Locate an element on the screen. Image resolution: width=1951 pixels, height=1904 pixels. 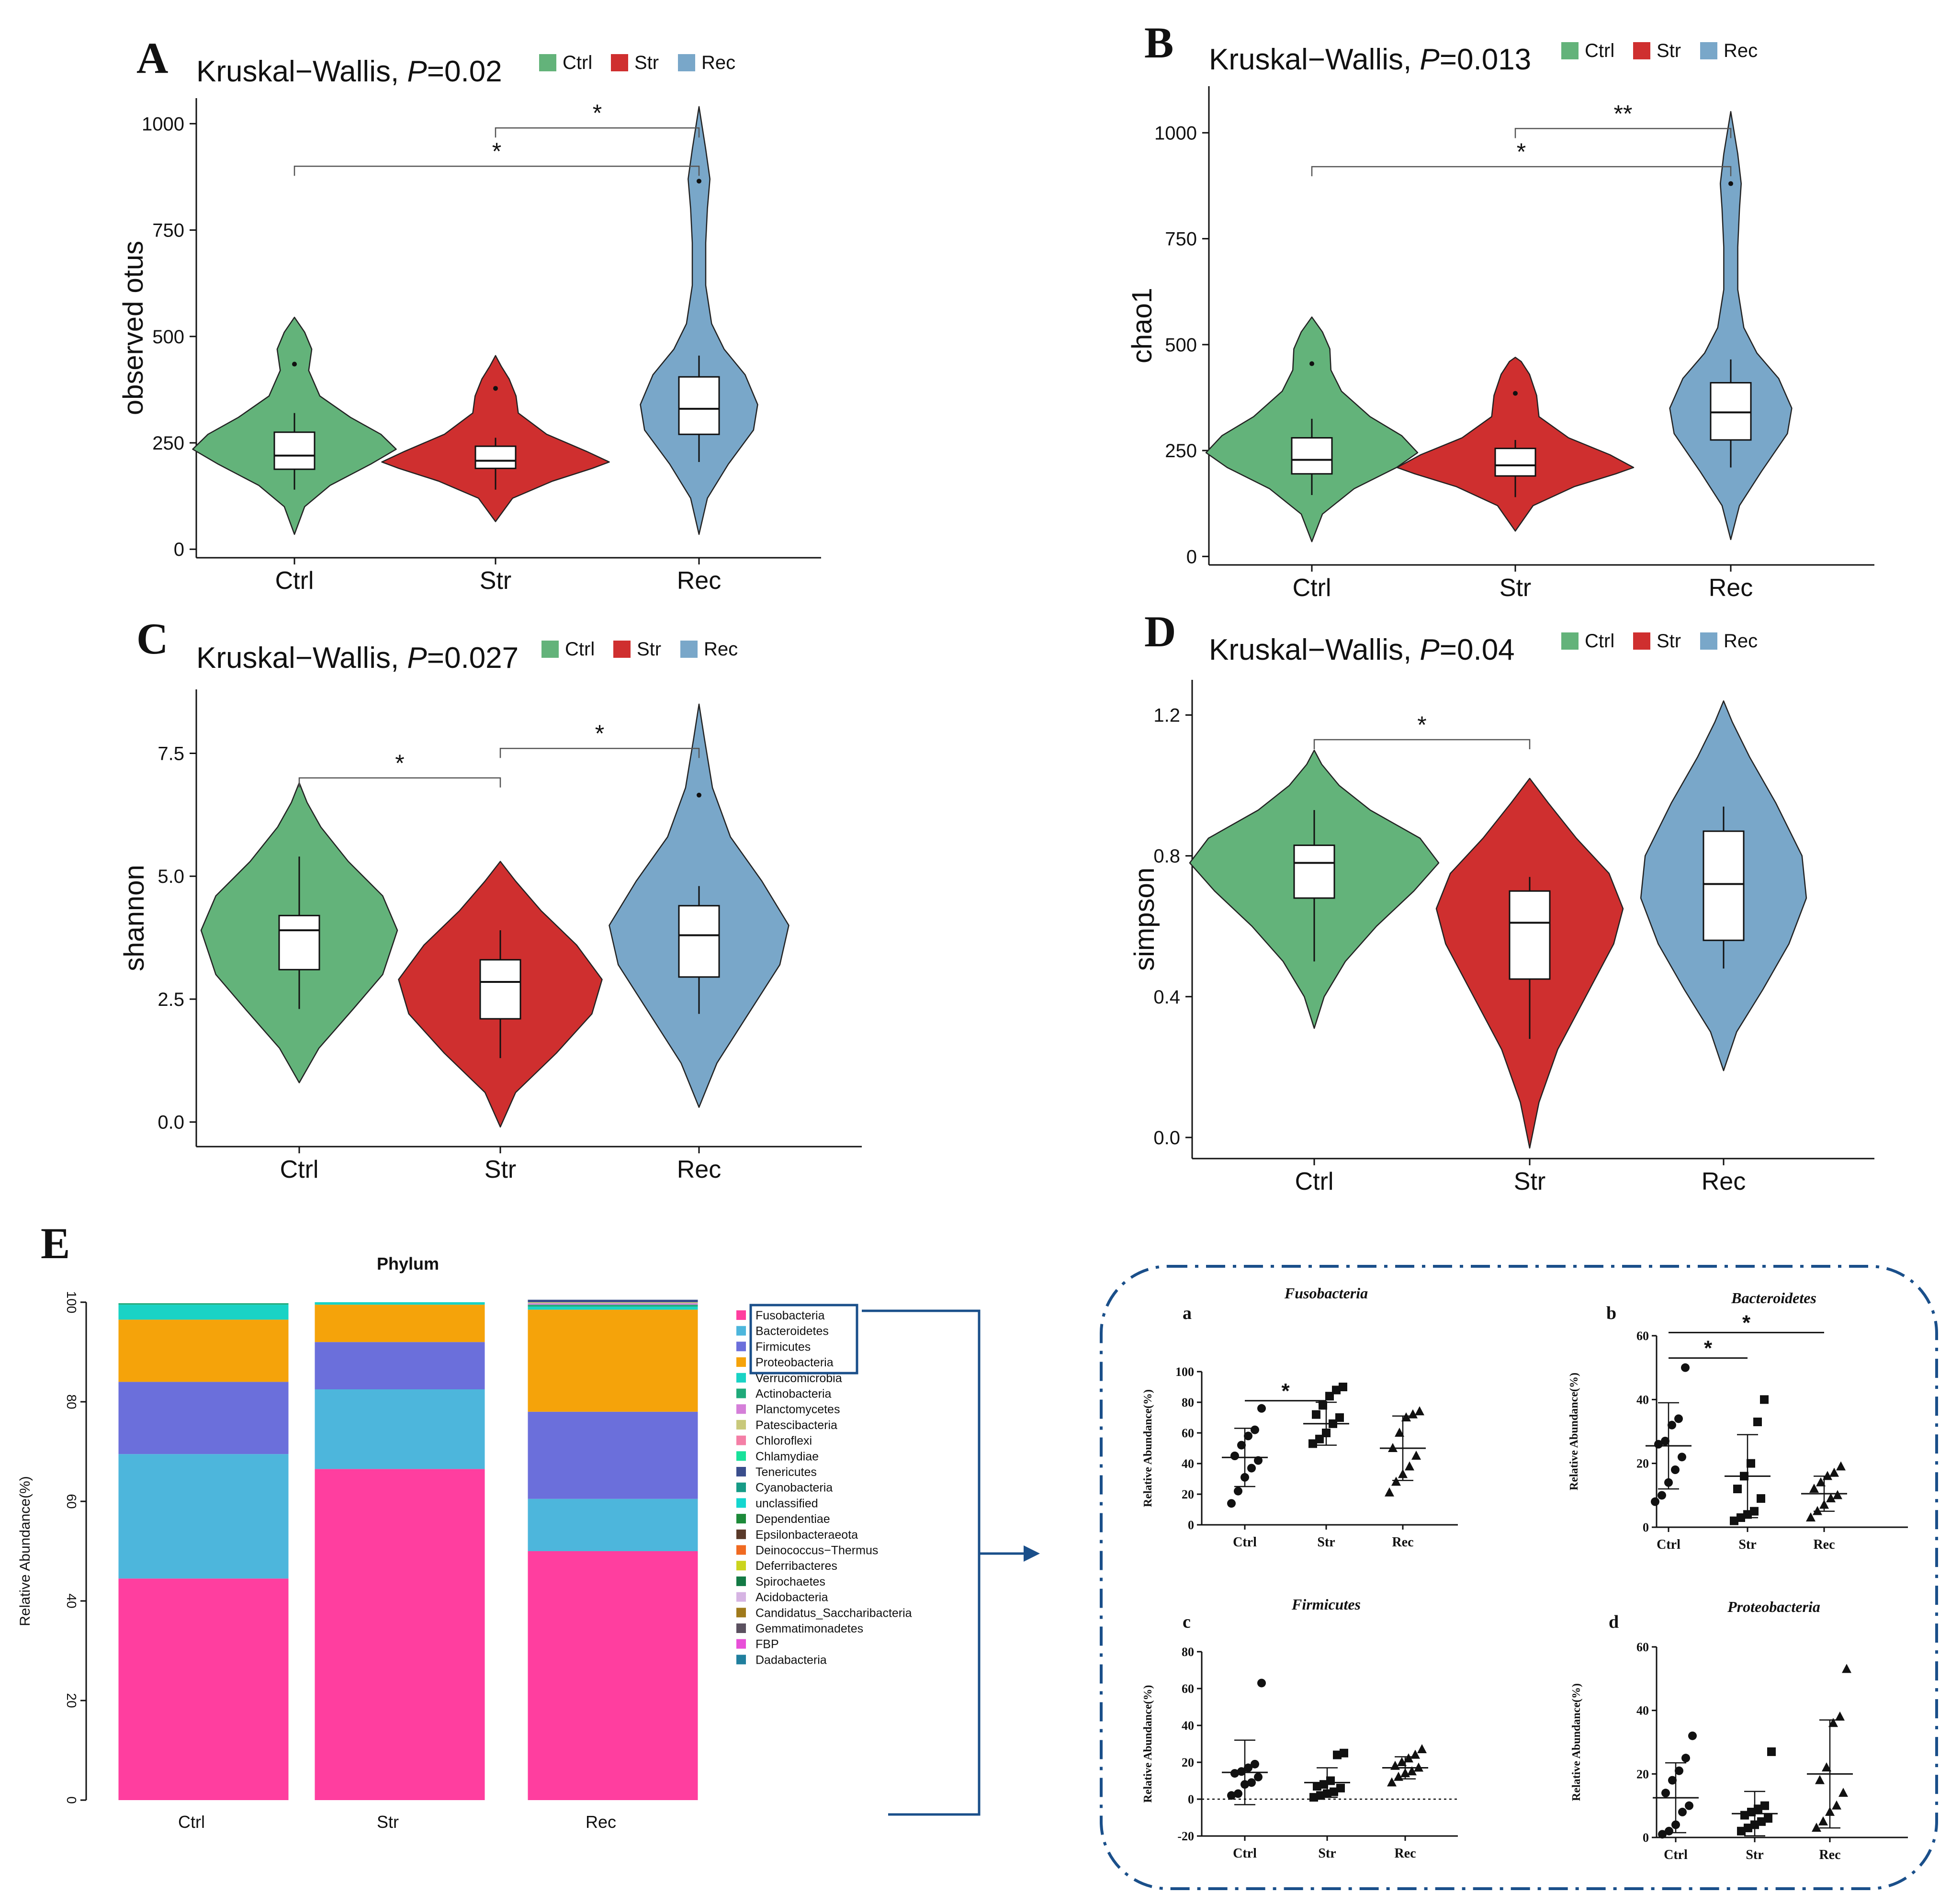
legend-swatch-chlamydiae is located at coordinates (741, 1456).